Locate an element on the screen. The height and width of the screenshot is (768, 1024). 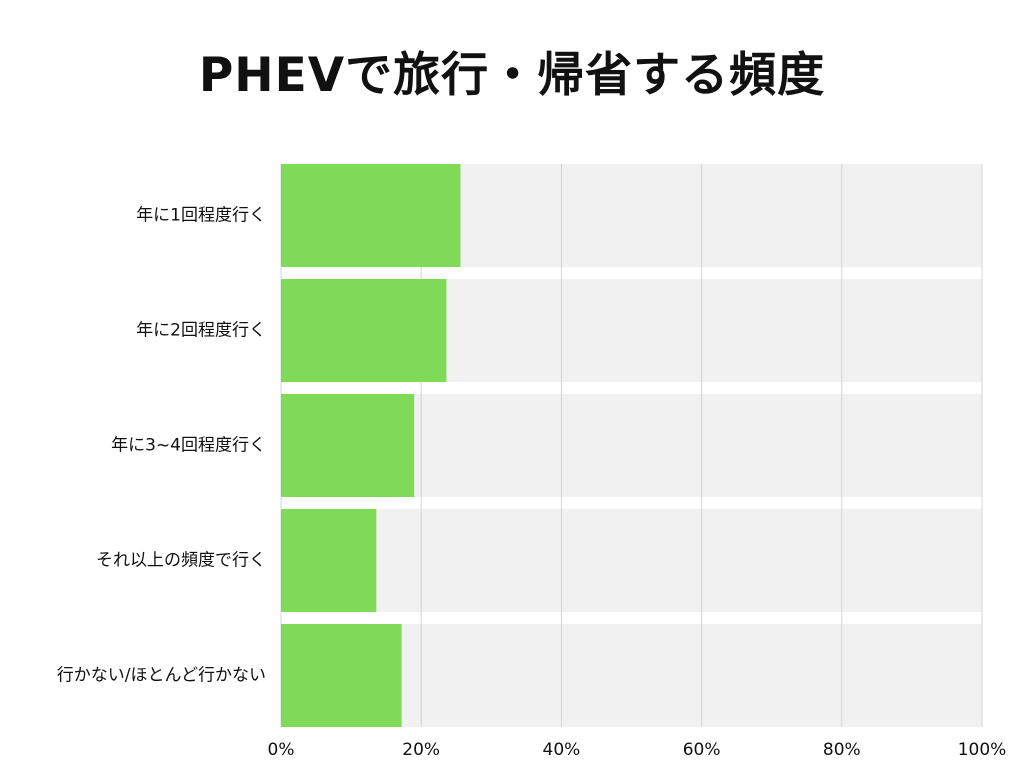
bar-layer is located at coordinates (371, 445).